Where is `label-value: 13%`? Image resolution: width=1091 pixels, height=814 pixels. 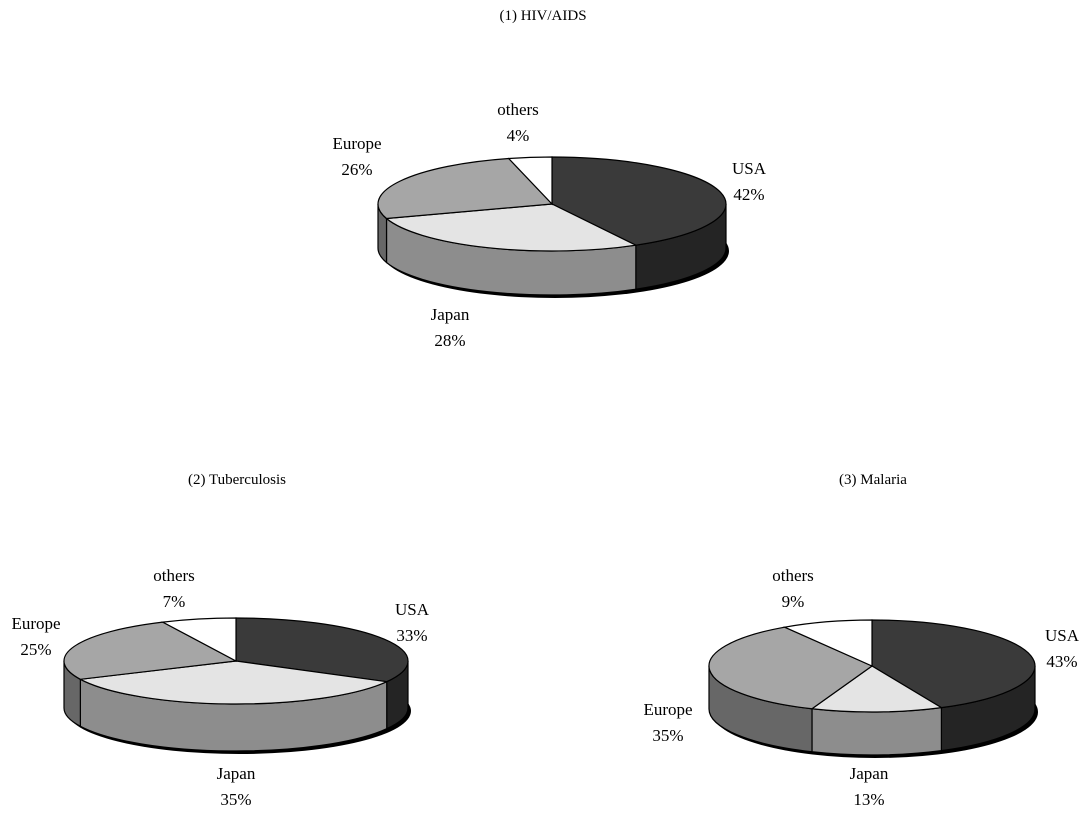
label-value: 13% is located at coordinates (869, 799).